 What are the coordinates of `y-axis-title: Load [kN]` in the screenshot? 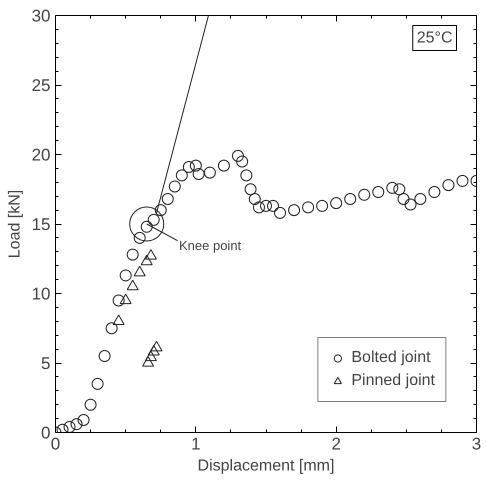 It's located at (15, 224).